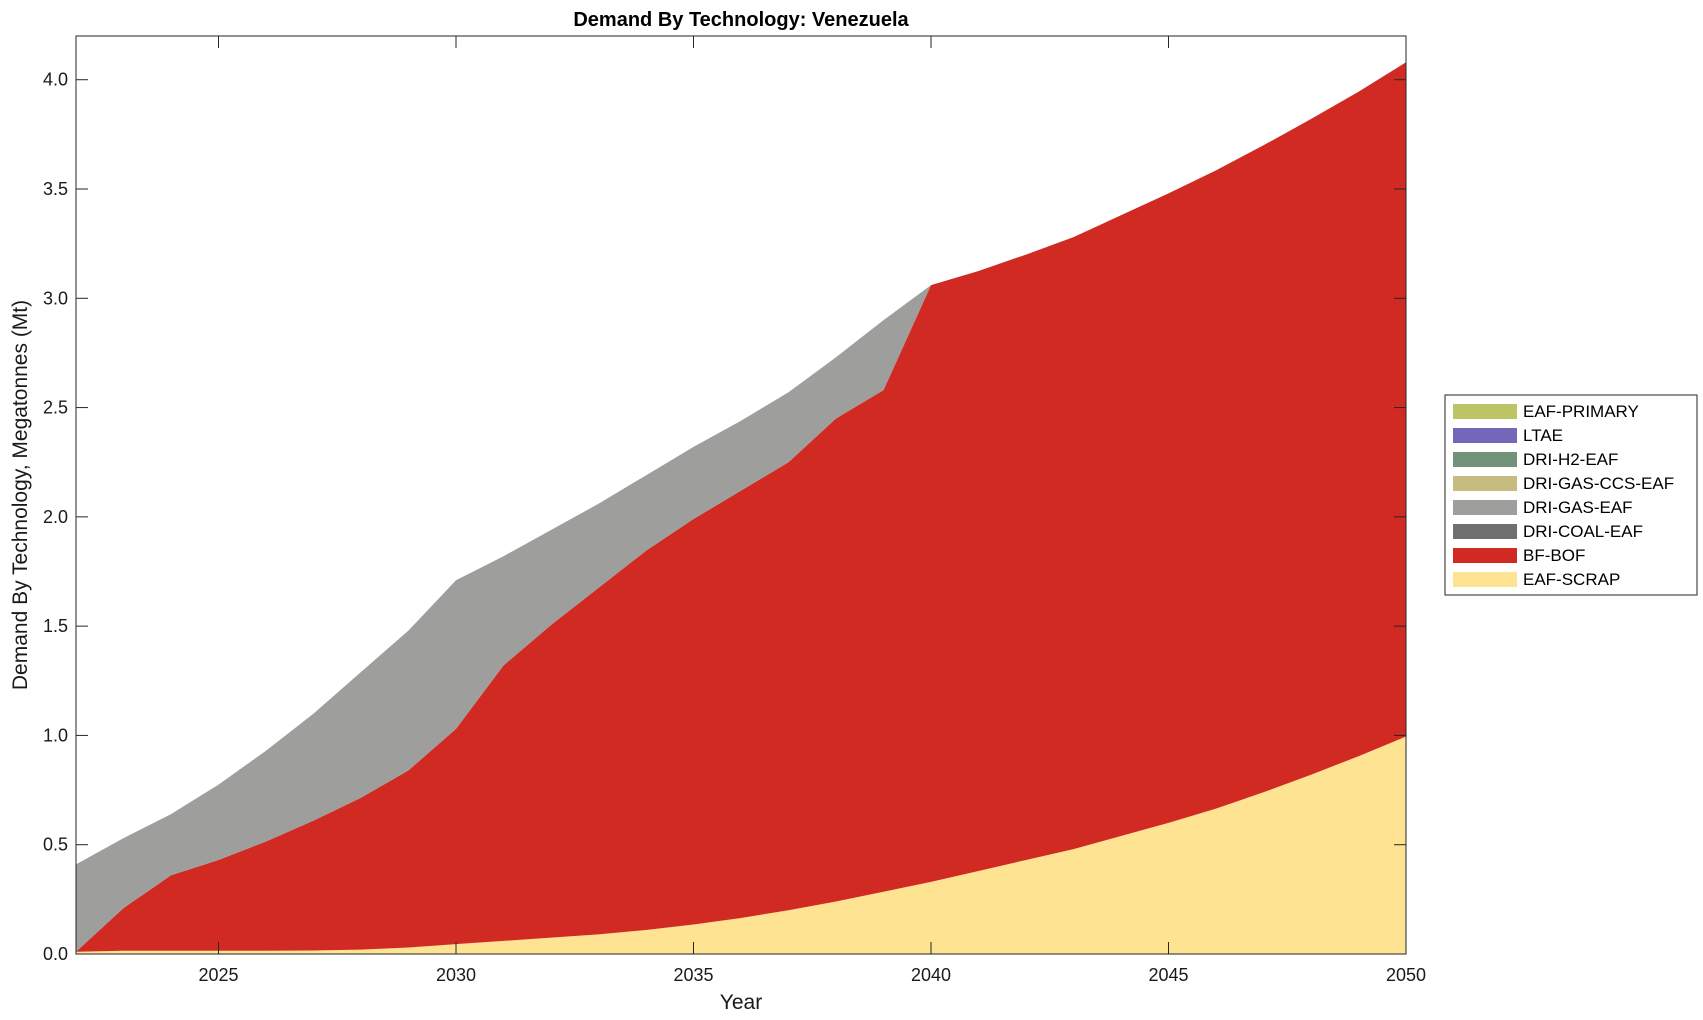 This screenshot has height=1020, width=1703. What do you see at coordinates (1598, 483) in the screenshot?
I see `legend-label-dri-gas-ccs-eaf: DRI-GAS-CCS-EAF` at bounding box center [1598, 483].